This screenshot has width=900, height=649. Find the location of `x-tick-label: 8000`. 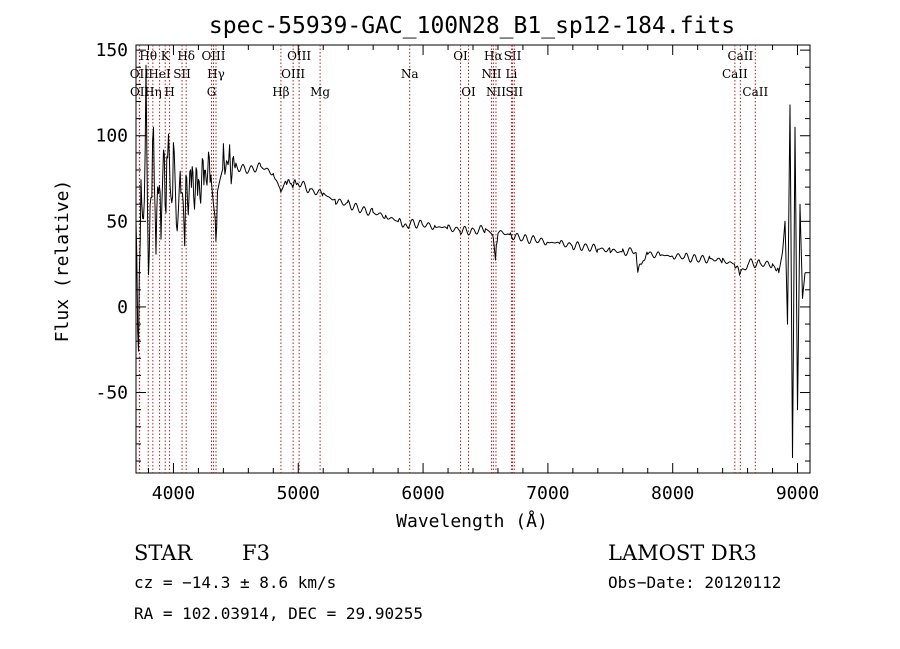

x-tick-label: 8000 is located at coordinates (672, 493).